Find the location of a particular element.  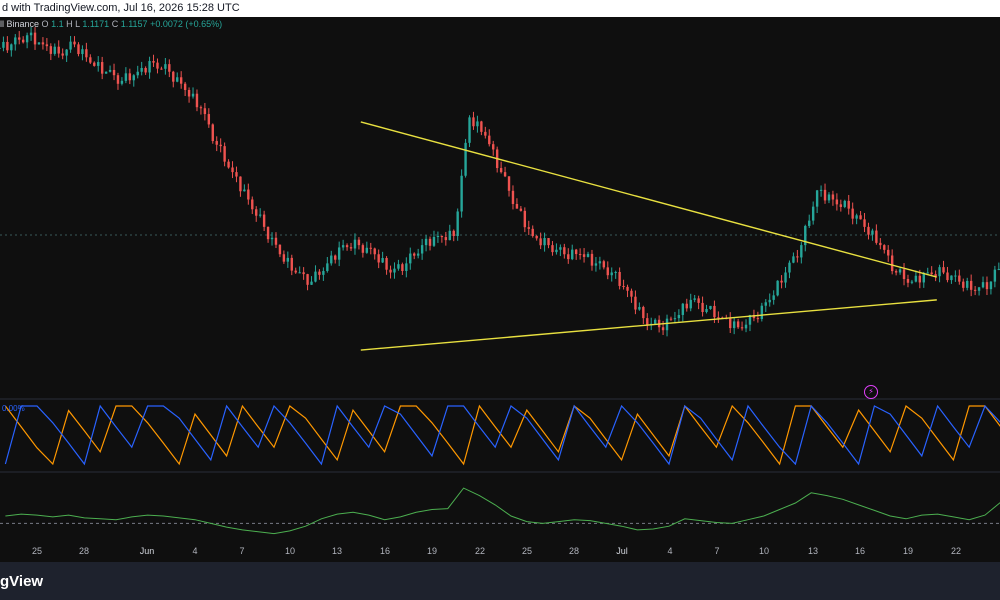

x-tick-label: 16 is located at coordinates (385, 551).